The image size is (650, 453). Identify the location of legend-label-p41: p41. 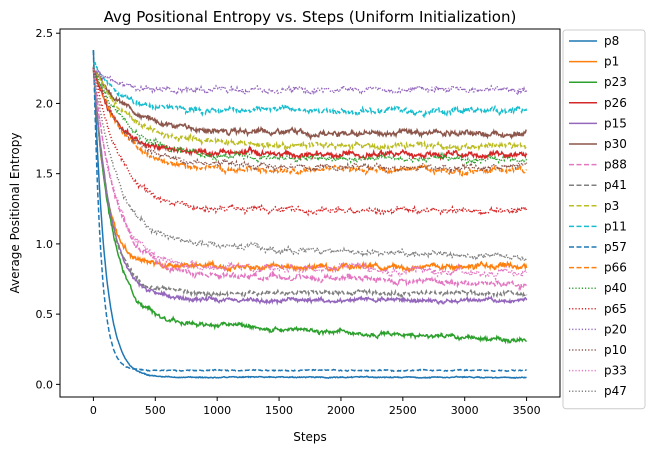
(615, 185).